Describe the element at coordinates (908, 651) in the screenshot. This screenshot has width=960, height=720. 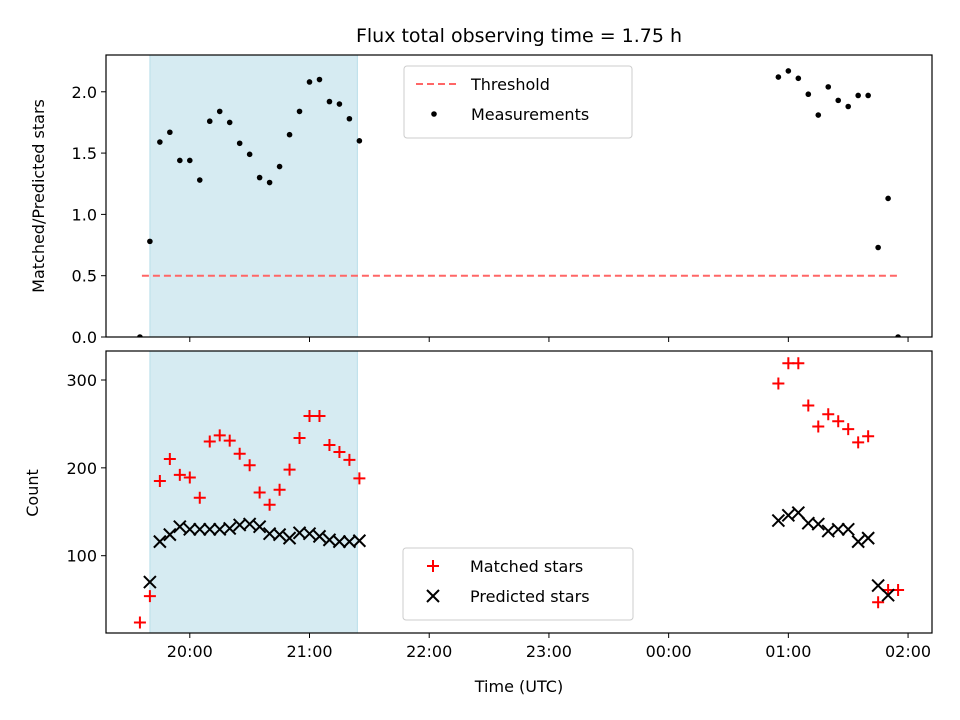
I see `x-tick-label: 02:00` at that location.